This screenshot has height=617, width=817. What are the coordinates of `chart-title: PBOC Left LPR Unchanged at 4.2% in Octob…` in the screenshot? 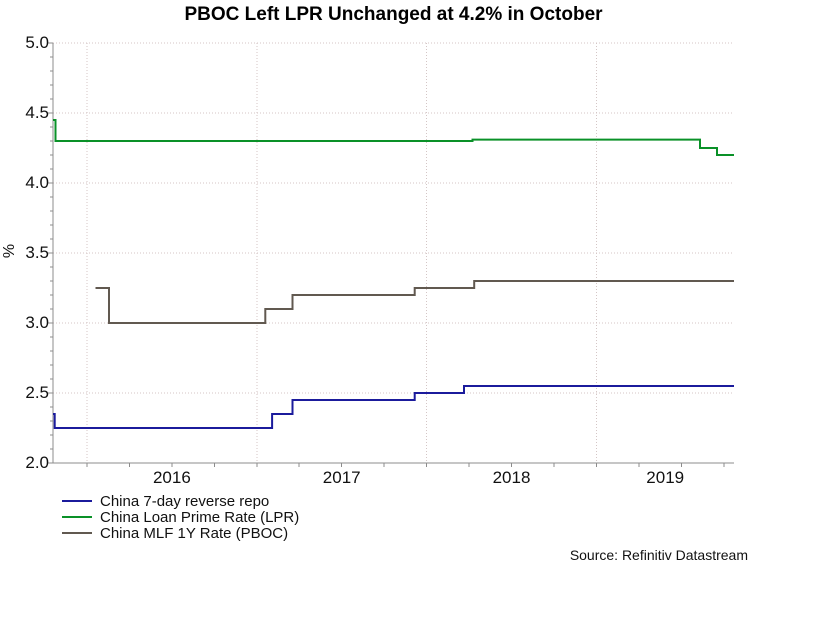 It's located at (393, 14).